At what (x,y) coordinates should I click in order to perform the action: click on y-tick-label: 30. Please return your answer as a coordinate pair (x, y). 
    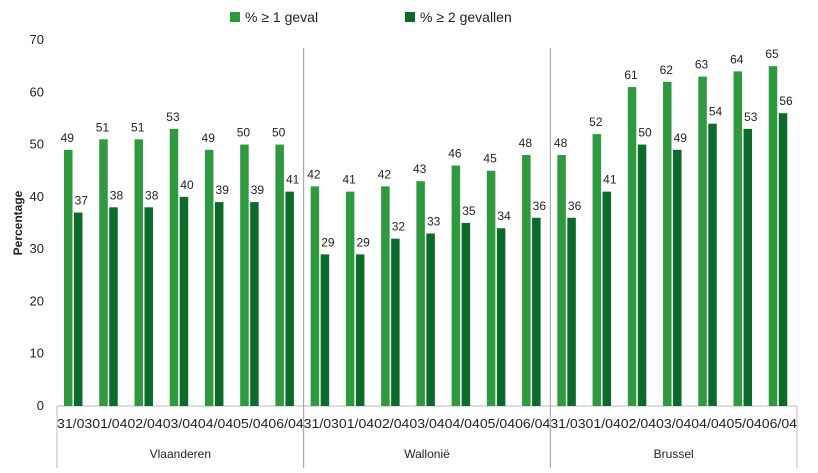
    Looking at the image, I should click on (37, 248).